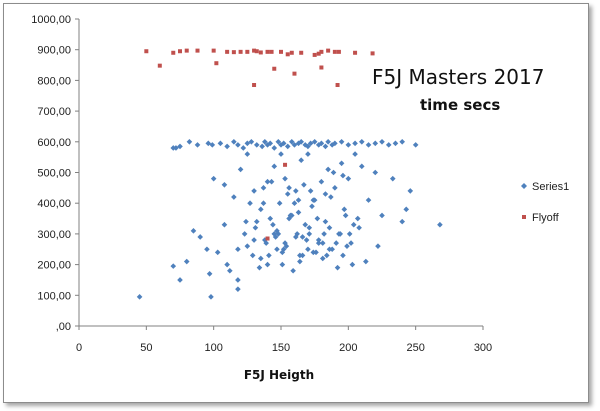  Describe the element at coordinates (54, 143) in the screenshot. I see `y-tick-label: 600,00` at that location.